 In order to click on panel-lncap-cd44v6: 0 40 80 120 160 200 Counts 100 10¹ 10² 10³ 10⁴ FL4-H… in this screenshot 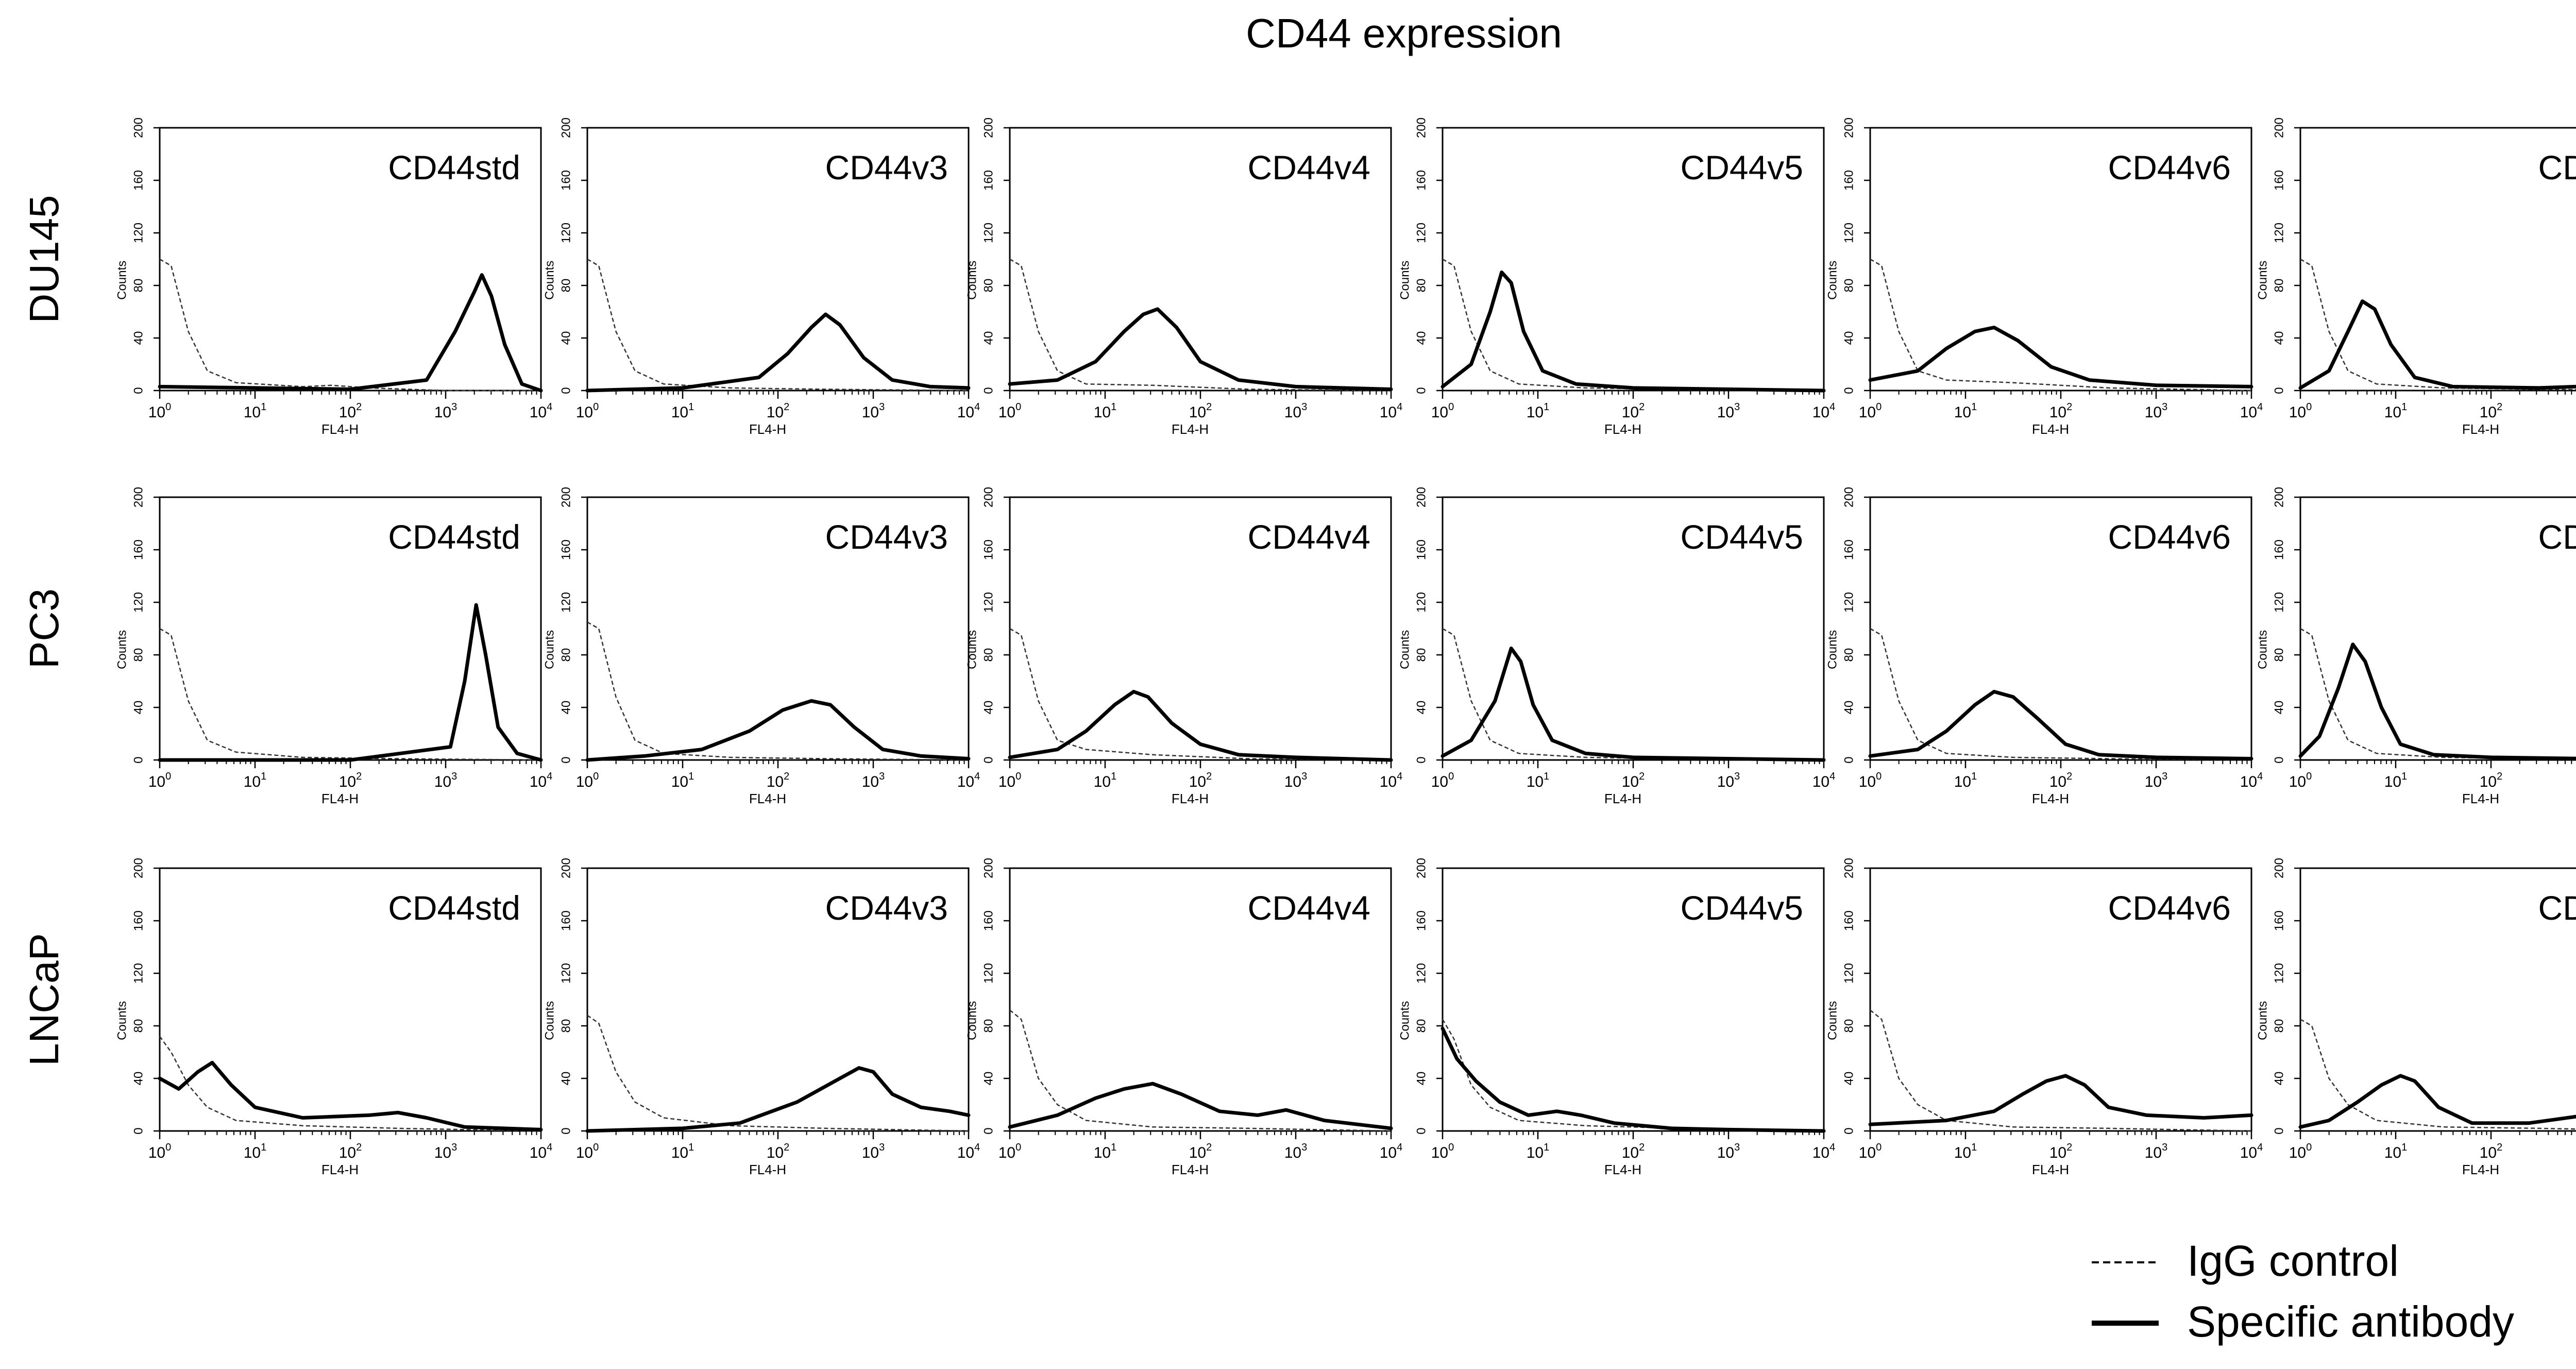, I will do `click(2044, 1017)`.